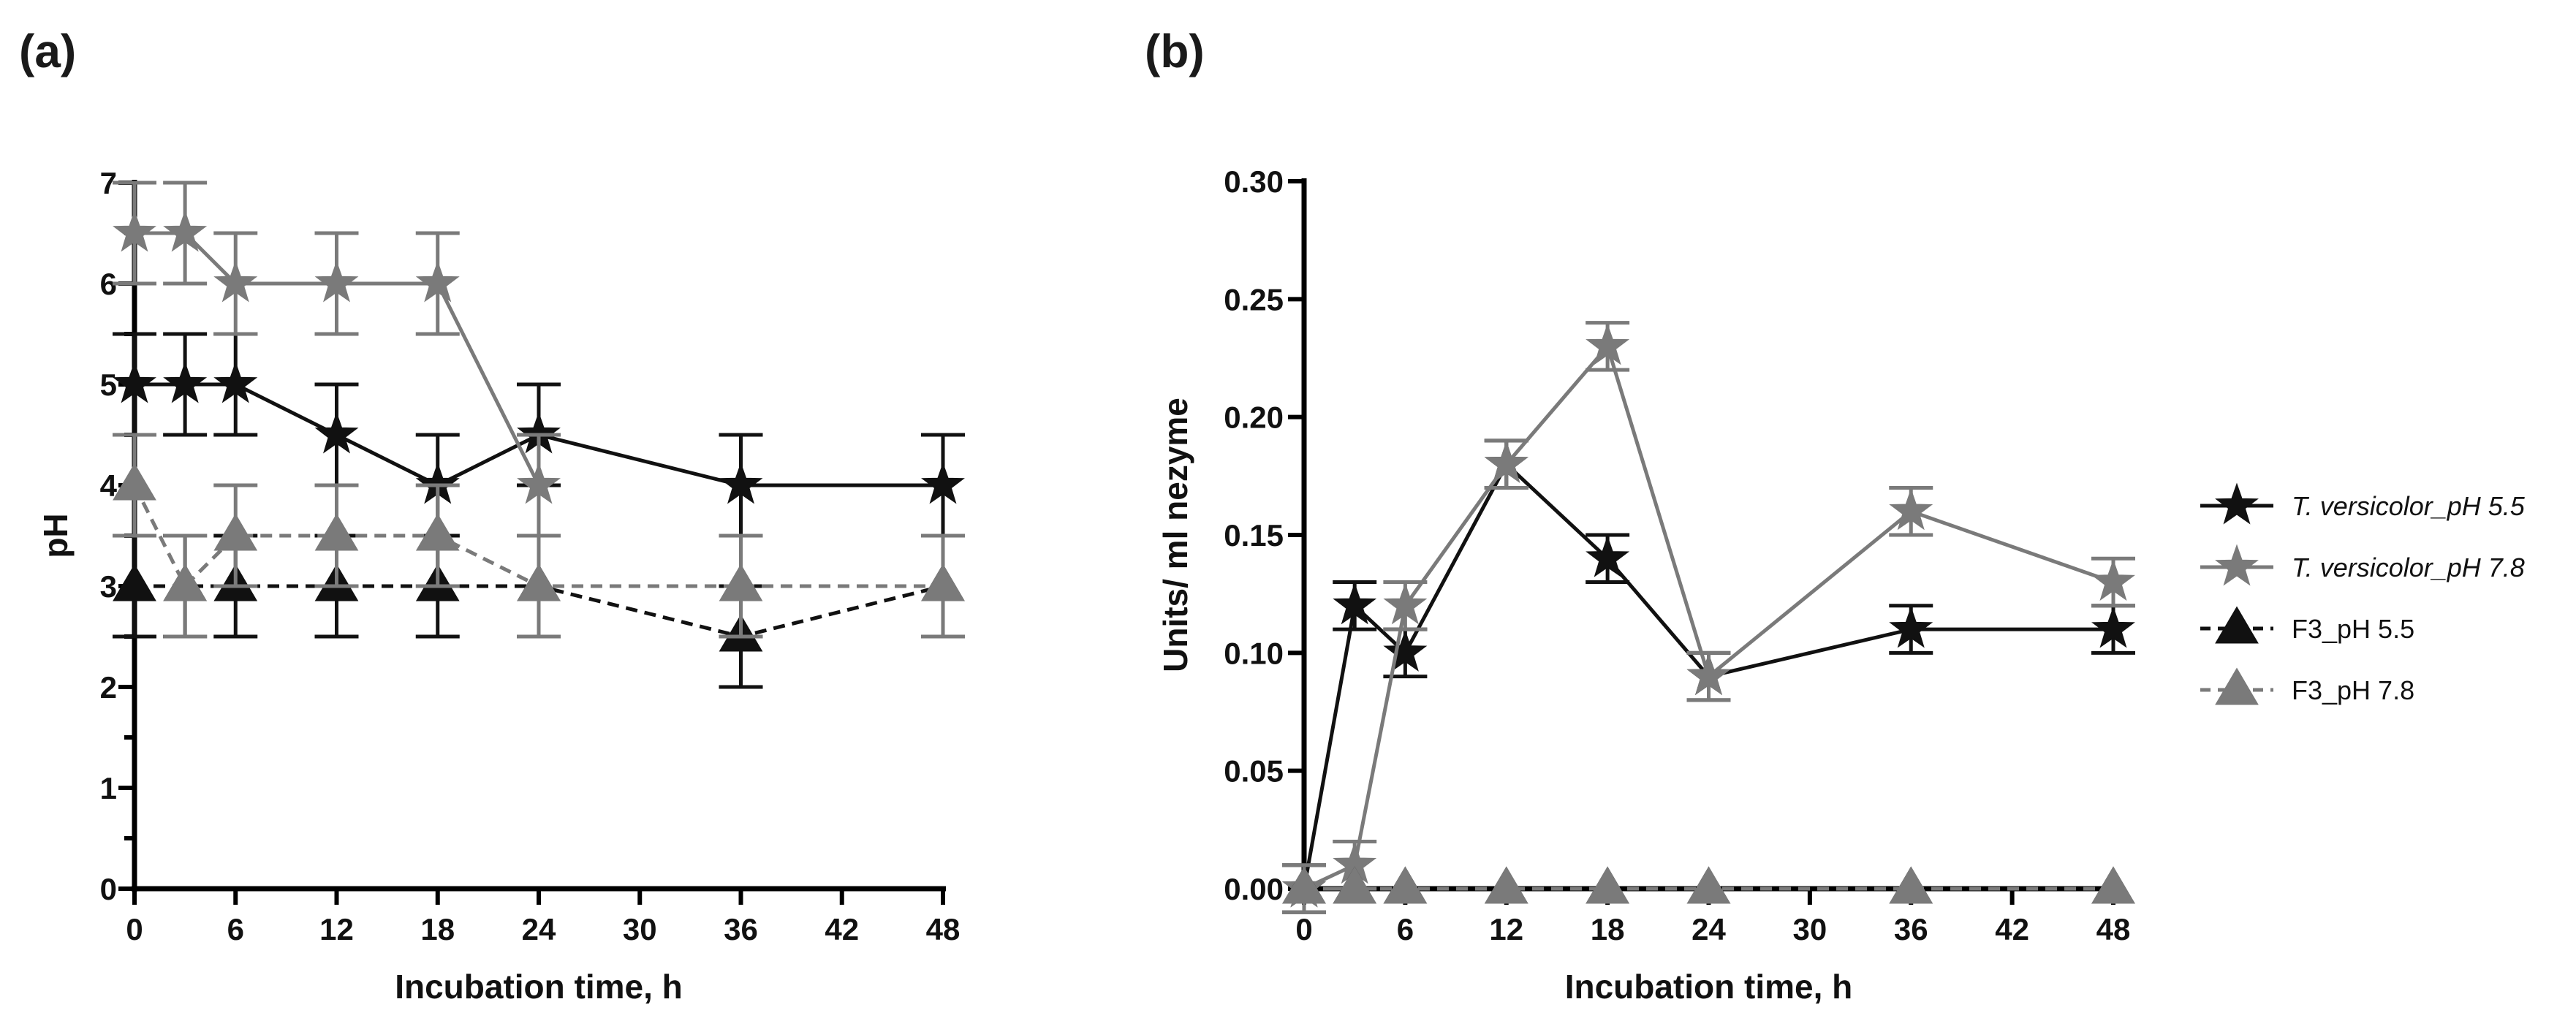 This screenshot has height=1029, width=2576. Describe the element at coordinates (1175, 535) in the screenshot. I see `panel-b-y-axis-title: Units/ ml nezyme` at that location.